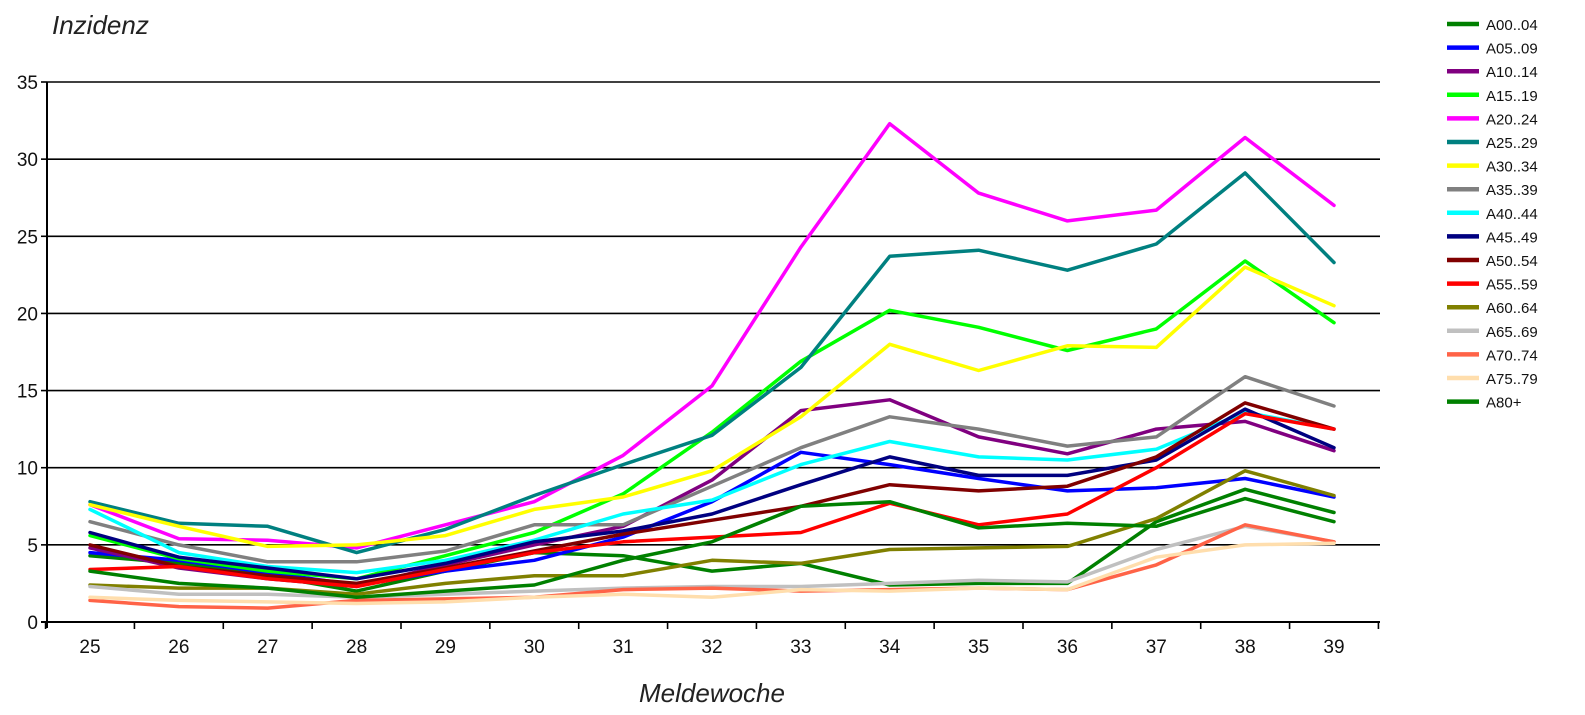  What do you see at coordinates (27, 237) in the screenshot?
I see `y-tick-label-25: 25` at bounding box center [27, 237].